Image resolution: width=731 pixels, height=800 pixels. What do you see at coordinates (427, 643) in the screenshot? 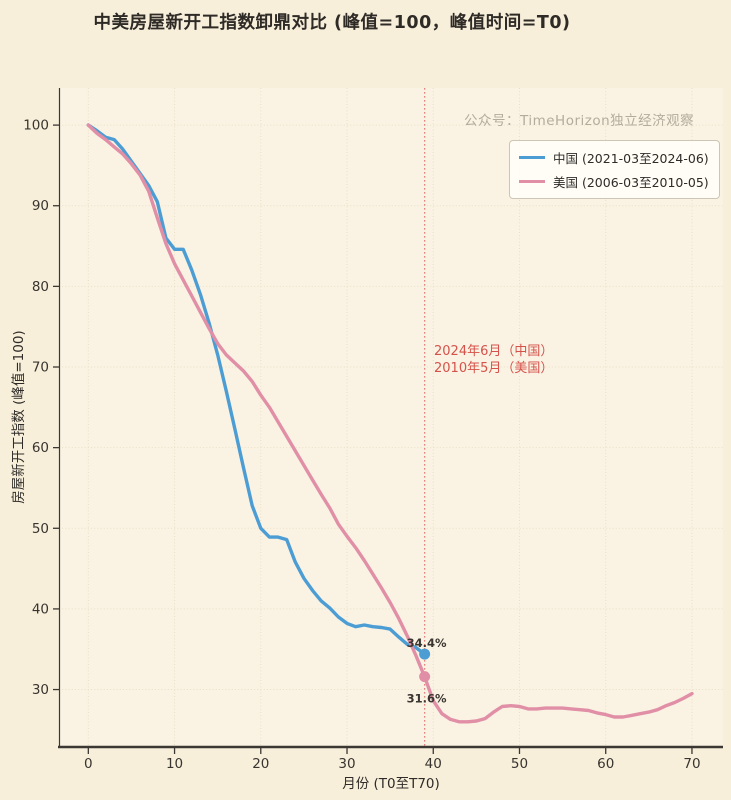
I see `china-end-value-label: 34.4%` at bounding box center [427, 643].